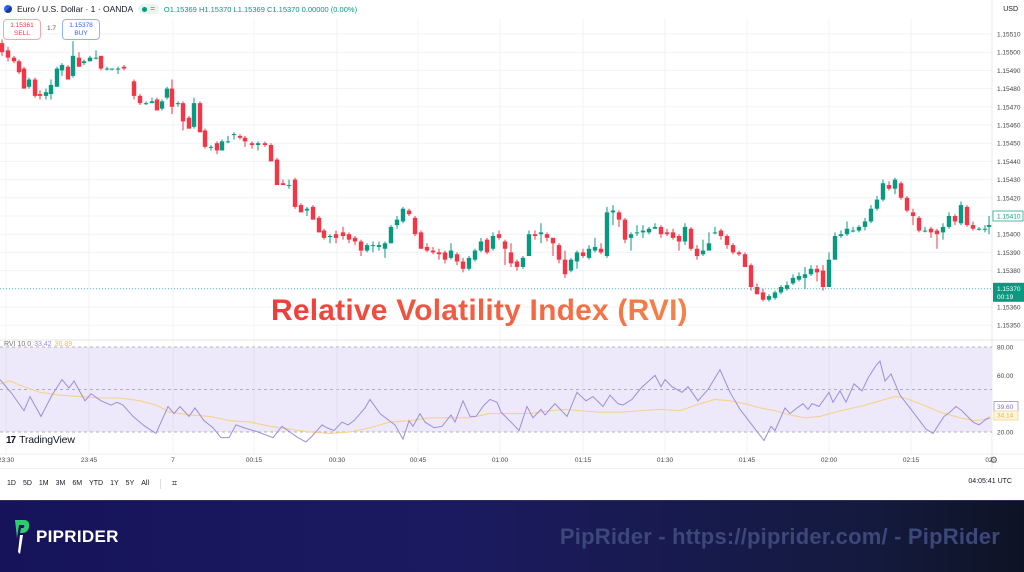  Describe the element at coordinates (7, 460) in the screenshot. I see `time-label: 23:30` at that location.